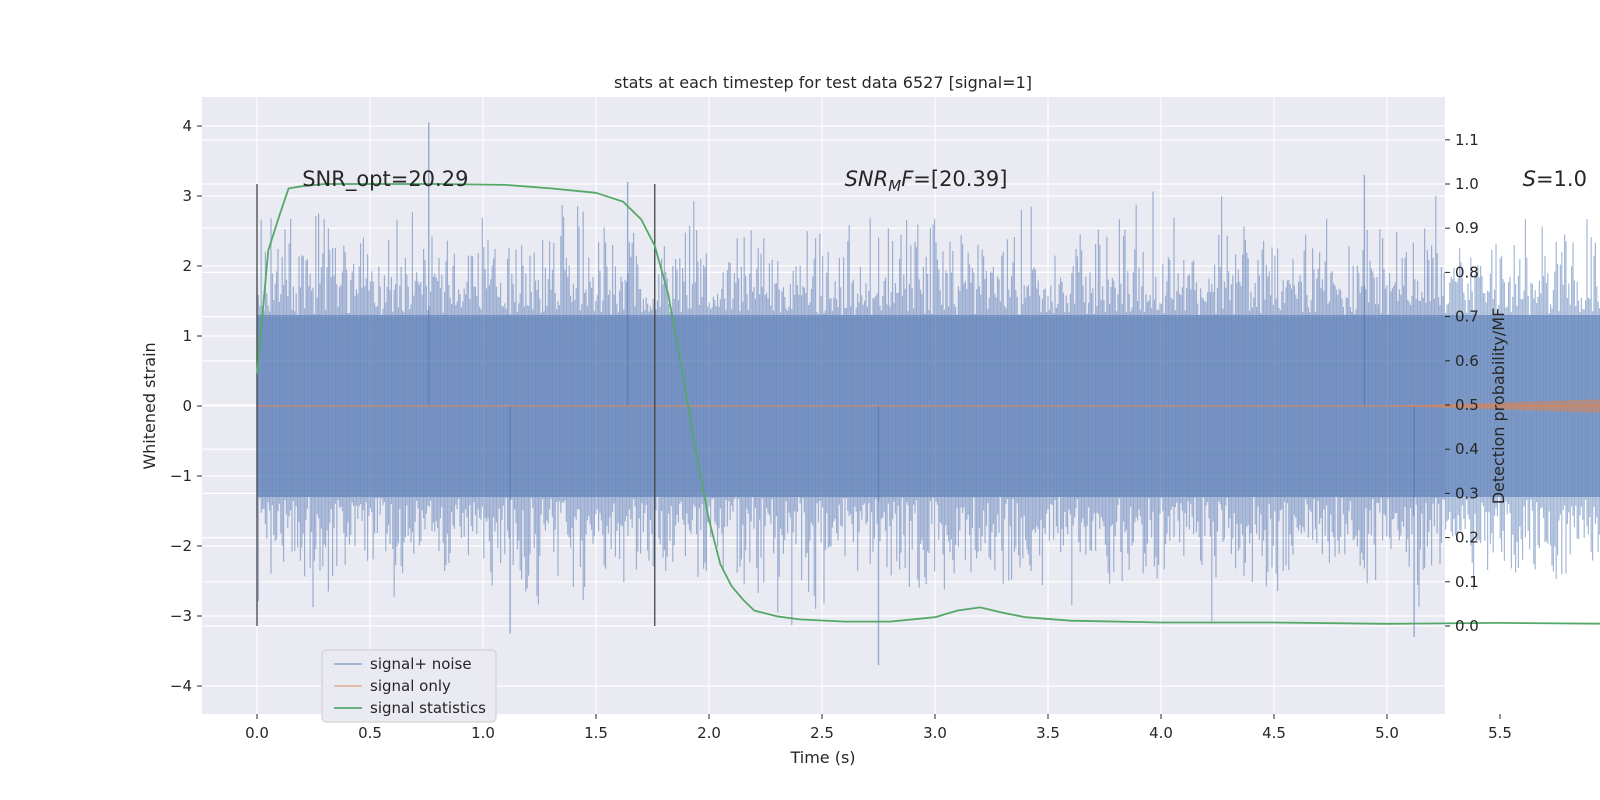 The width and height of the screenshot is (1600, 800). What do you see at coordinates (1467, 228) in the screenshot?
I see `y2-tick-label: 0.9` at bounding box center [1467, 228].